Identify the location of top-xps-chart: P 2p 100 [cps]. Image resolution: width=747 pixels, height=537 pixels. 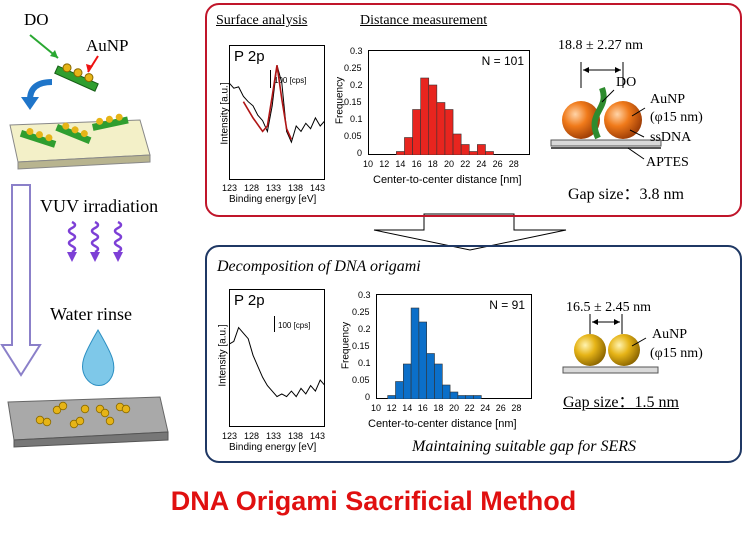
(277, 112).